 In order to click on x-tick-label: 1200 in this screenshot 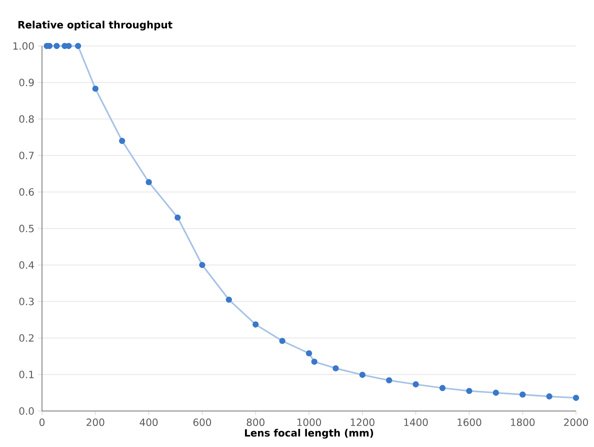, I will do `click(362, 422)`.